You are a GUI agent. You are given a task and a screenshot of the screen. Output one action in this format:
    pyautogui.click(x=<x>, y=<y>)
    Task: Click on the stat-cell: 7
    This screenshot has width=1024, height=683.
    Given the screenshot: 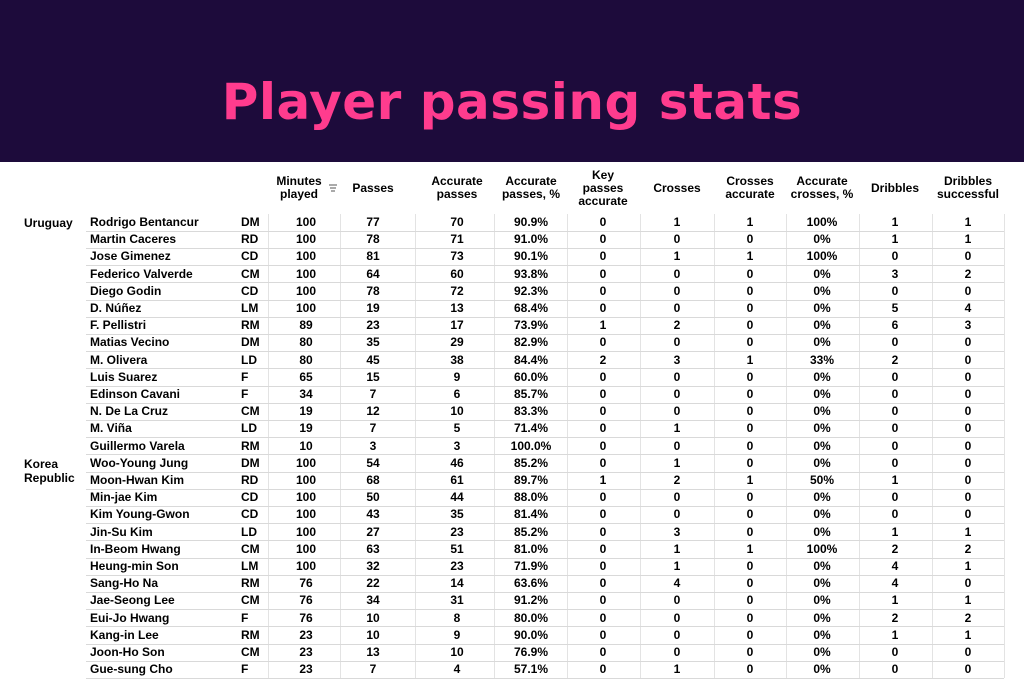 What is the action you would take?
    pyautogui.click(x=373, y=394)
    